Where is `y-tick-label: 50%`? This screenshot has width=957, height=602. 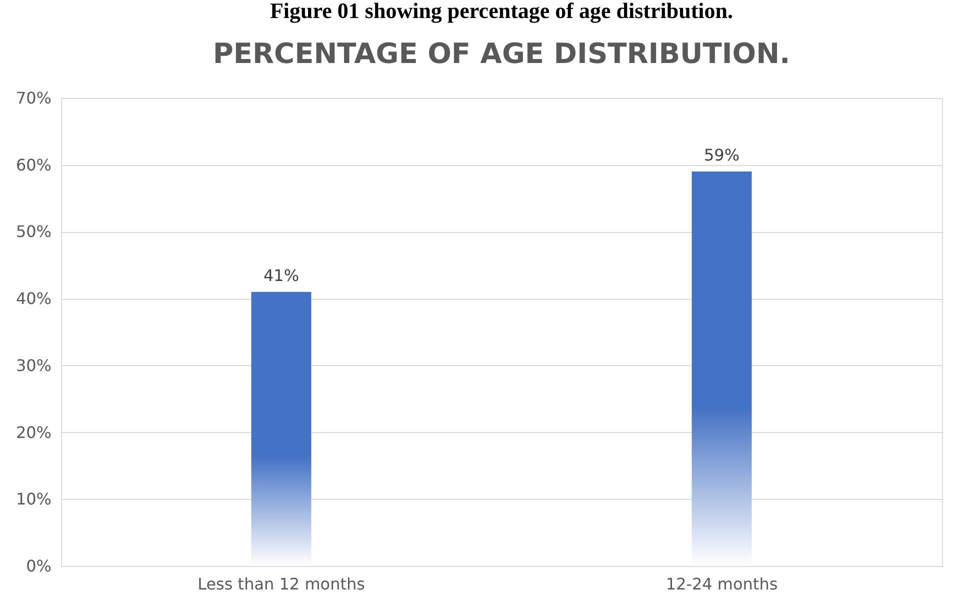 y-tick-label: 50% is located at coordinates (34, 232).